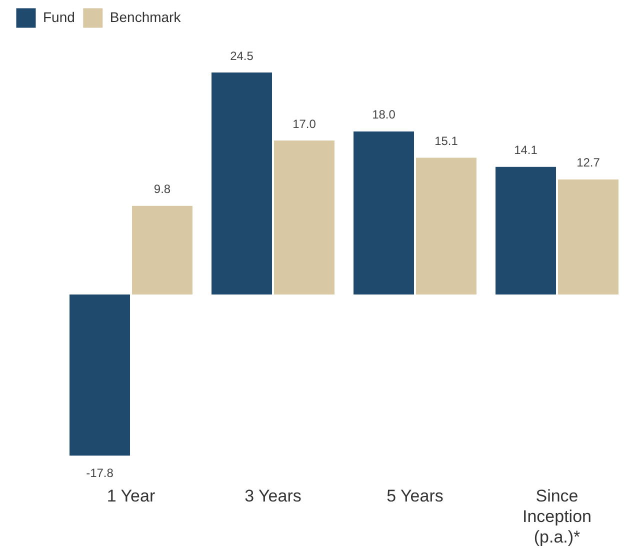 The width and height of the screenshot is (628, 556). What do you see at coordinates (242, 55) in the screenshot?
I see `data-label: 24.5` at bounding box center [242, 55].